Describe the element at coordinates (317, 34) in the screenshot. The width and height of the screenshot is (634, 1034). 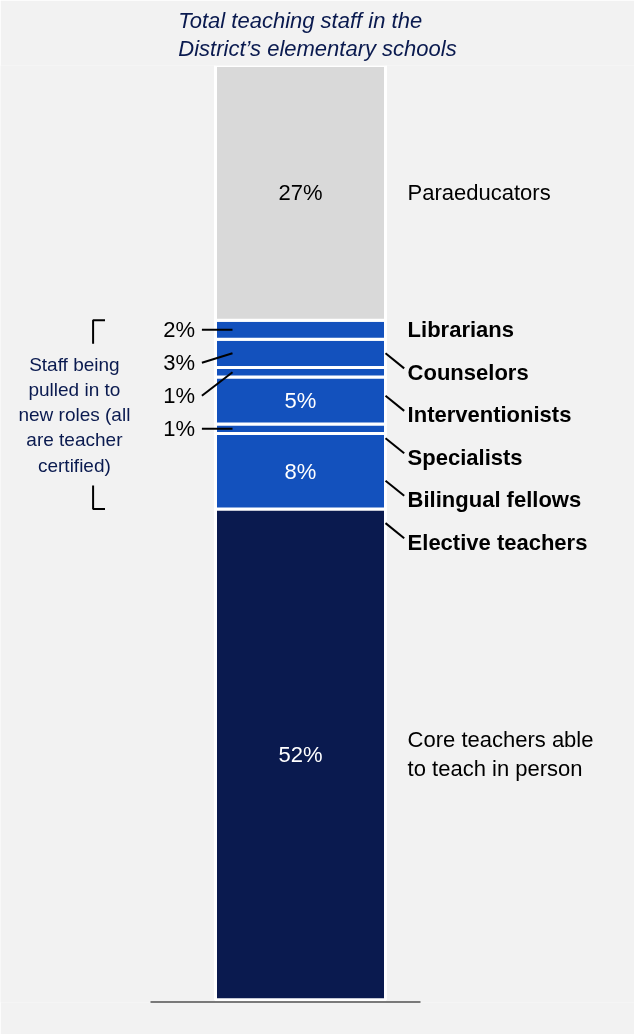
I see `chart-title: Total teaching staff in the District’s elementary schools` at that location.